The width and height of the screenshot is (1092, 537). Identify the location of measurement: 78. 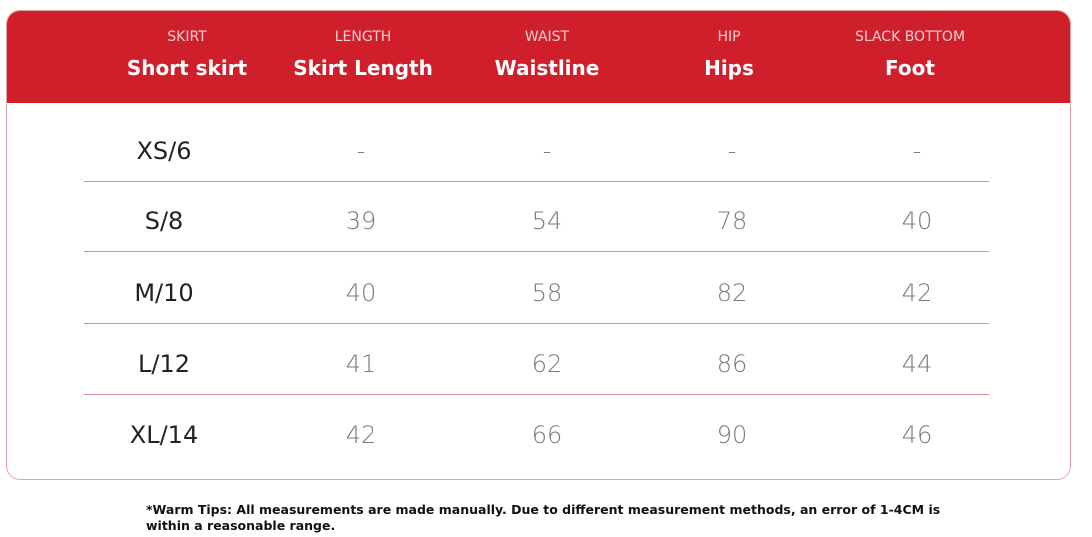
(732, 221).